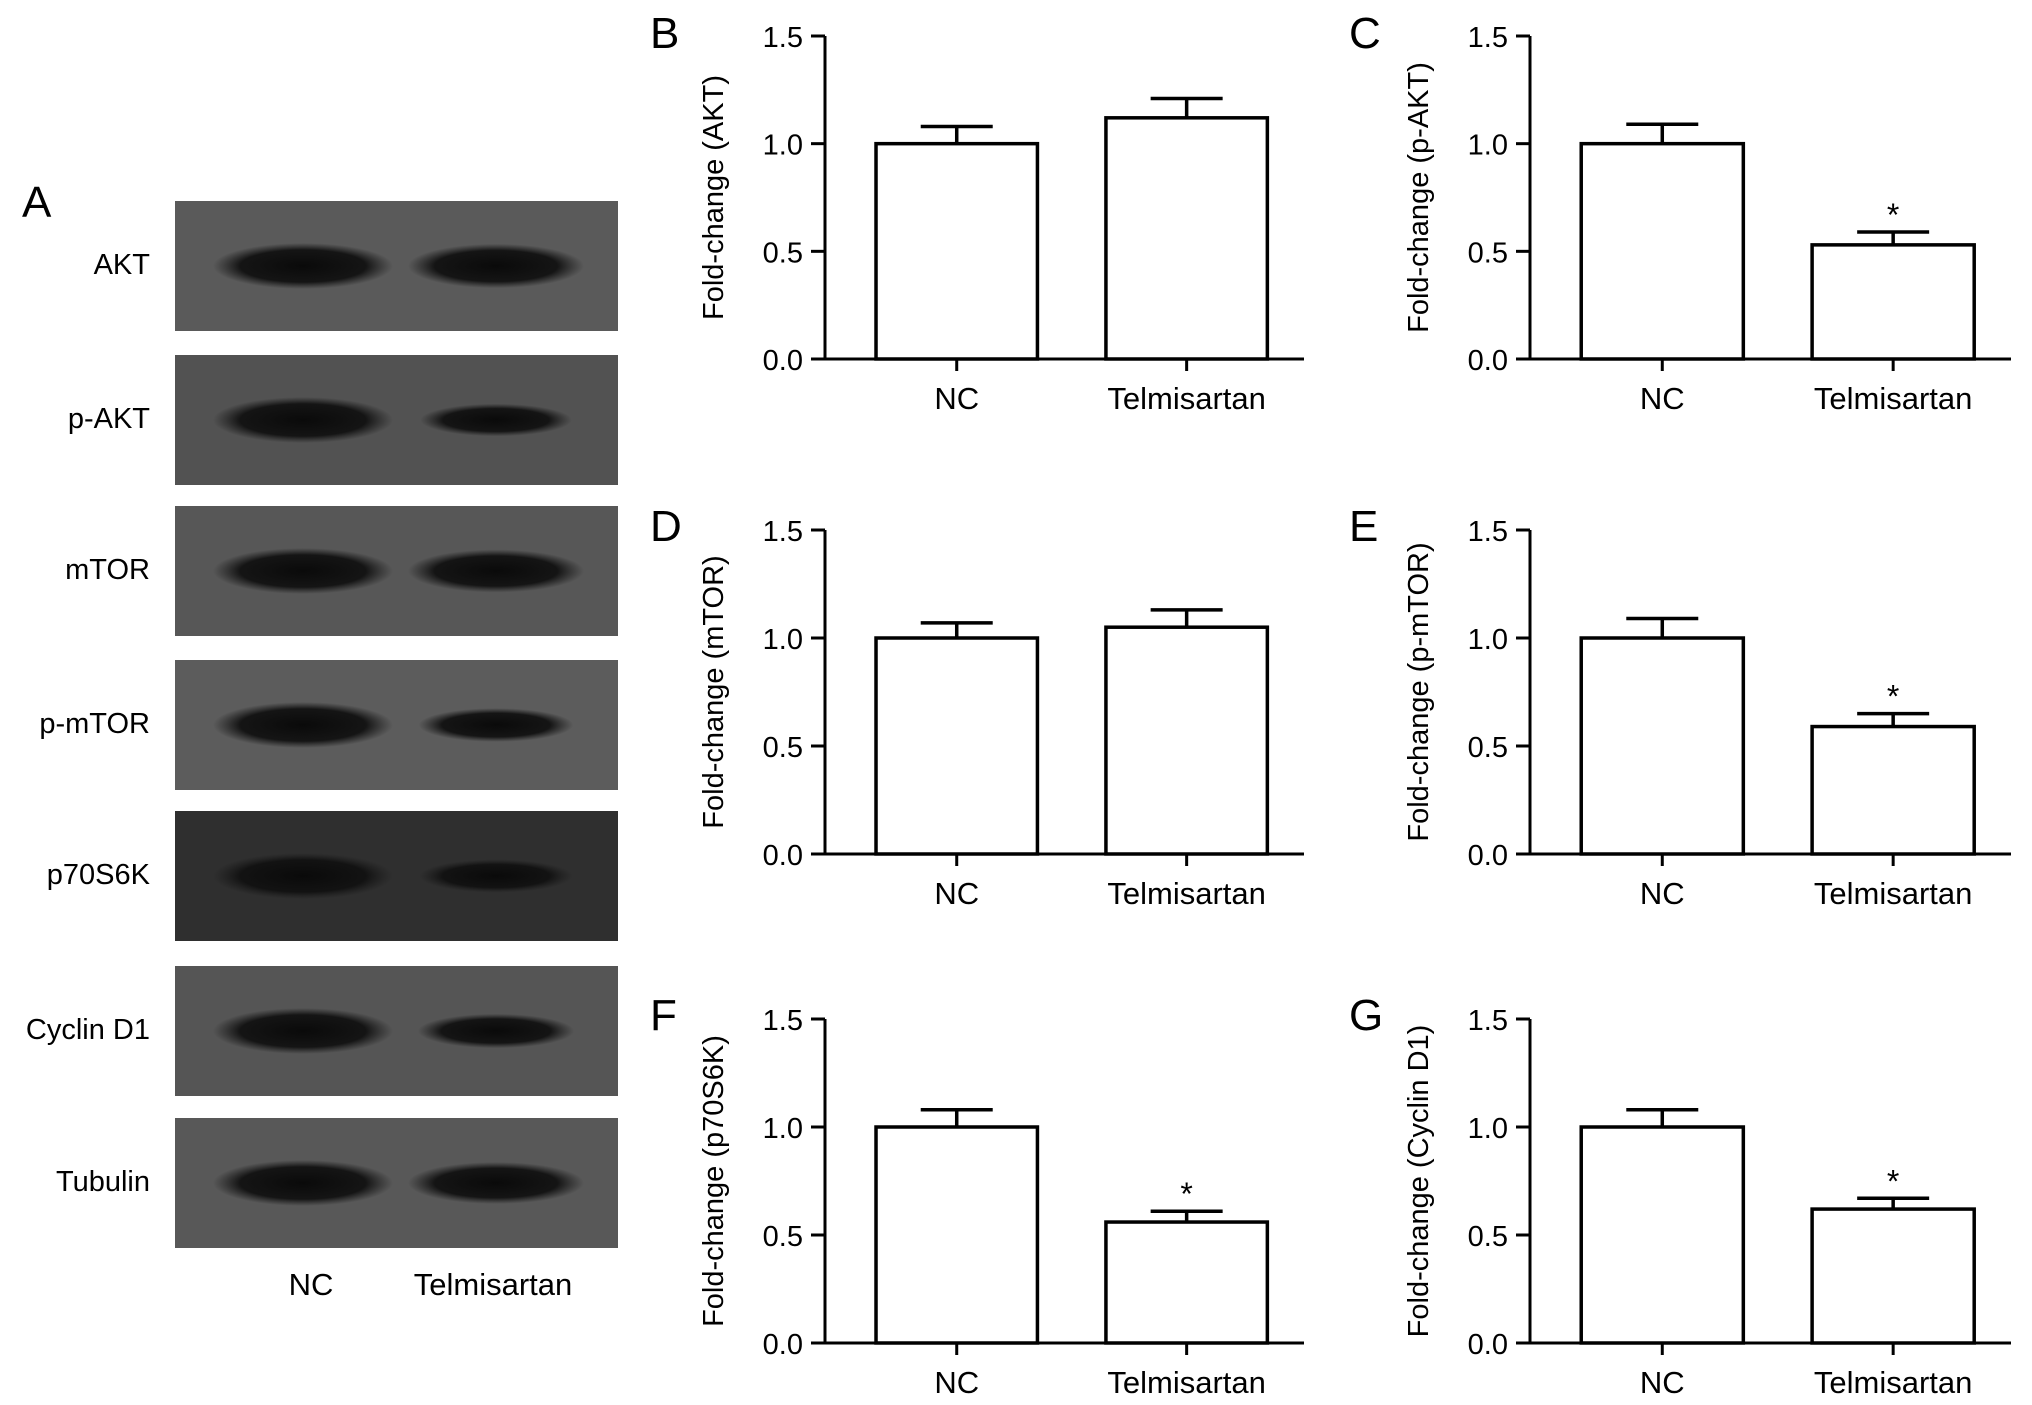 The image size is (2032, 1405). I want to click on blot-label-mtor: mTOR, so click(107, 570).